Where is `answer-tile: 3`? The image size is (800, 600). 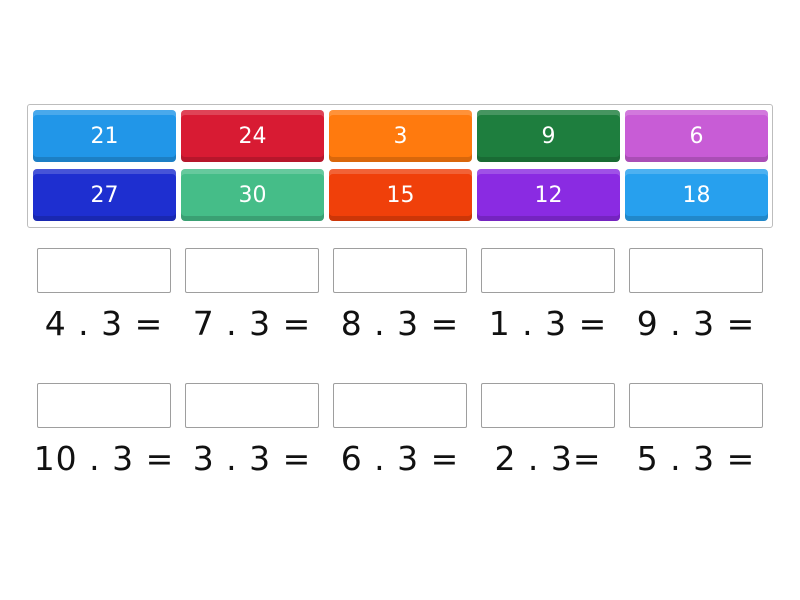 answer-tile: 3 is located at coordinates (400, 136).